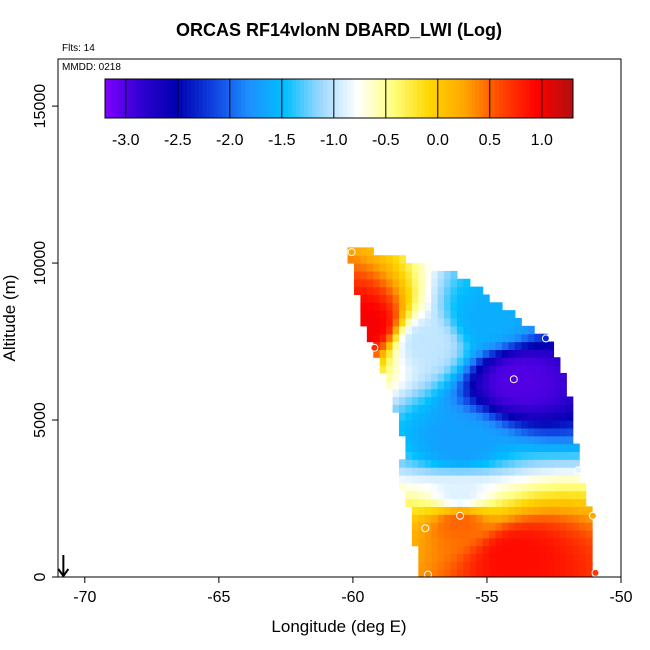 The width and height of the screenshot is (650, 650). What do you see at coordinates (126, 140) in the screenshot?
I see `colorbar-tick-label: -3.0` at bounding box center [126, 140].